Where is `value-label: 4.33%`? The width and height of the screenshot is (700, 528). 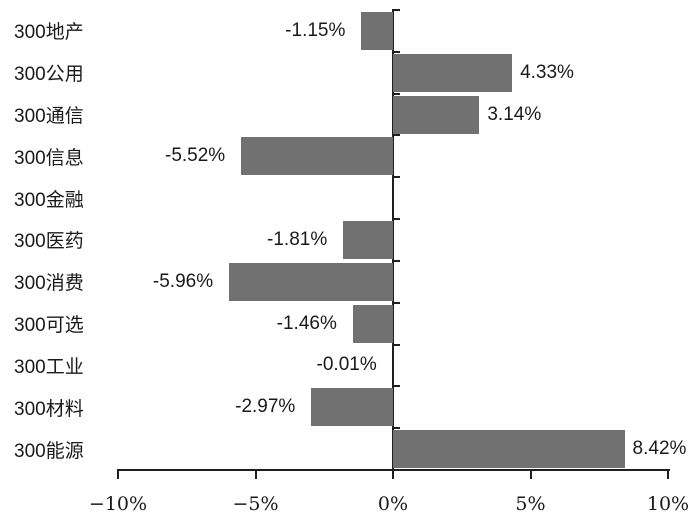 value-label: 4.33% is located at coordinates (547, 72).